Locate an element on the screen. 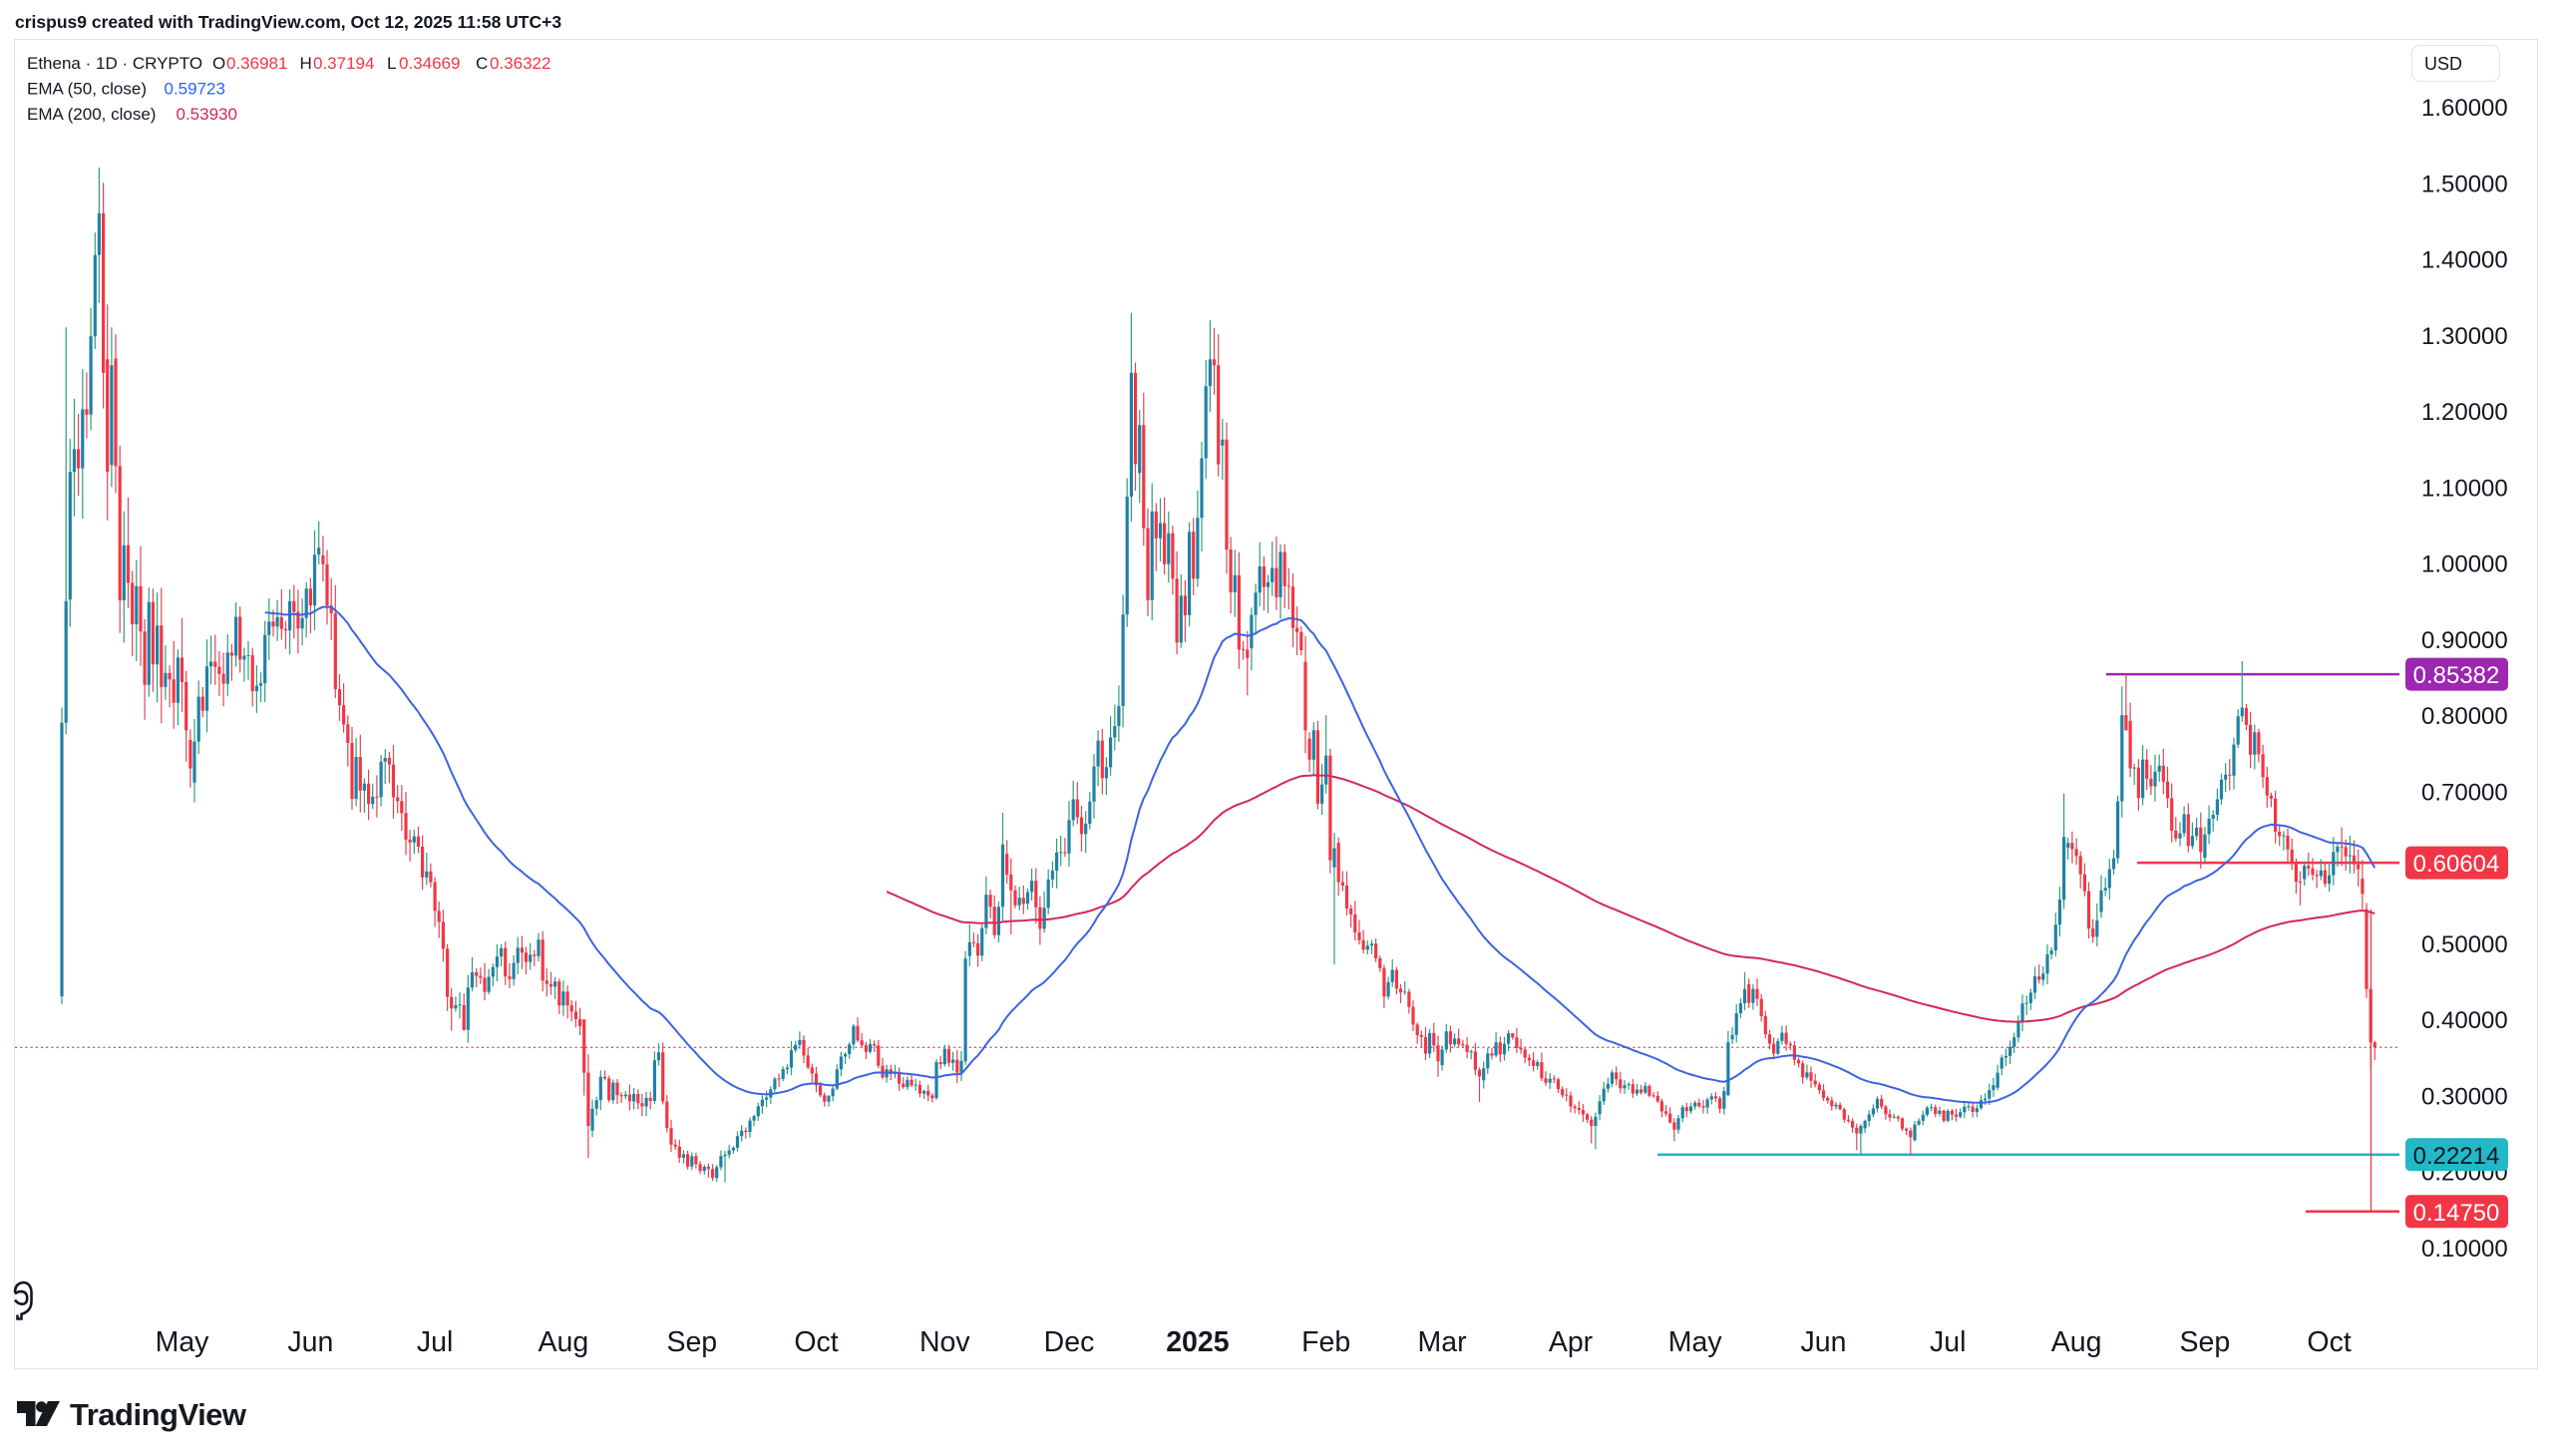  svg-text: O is located at coordinates (219, 63).